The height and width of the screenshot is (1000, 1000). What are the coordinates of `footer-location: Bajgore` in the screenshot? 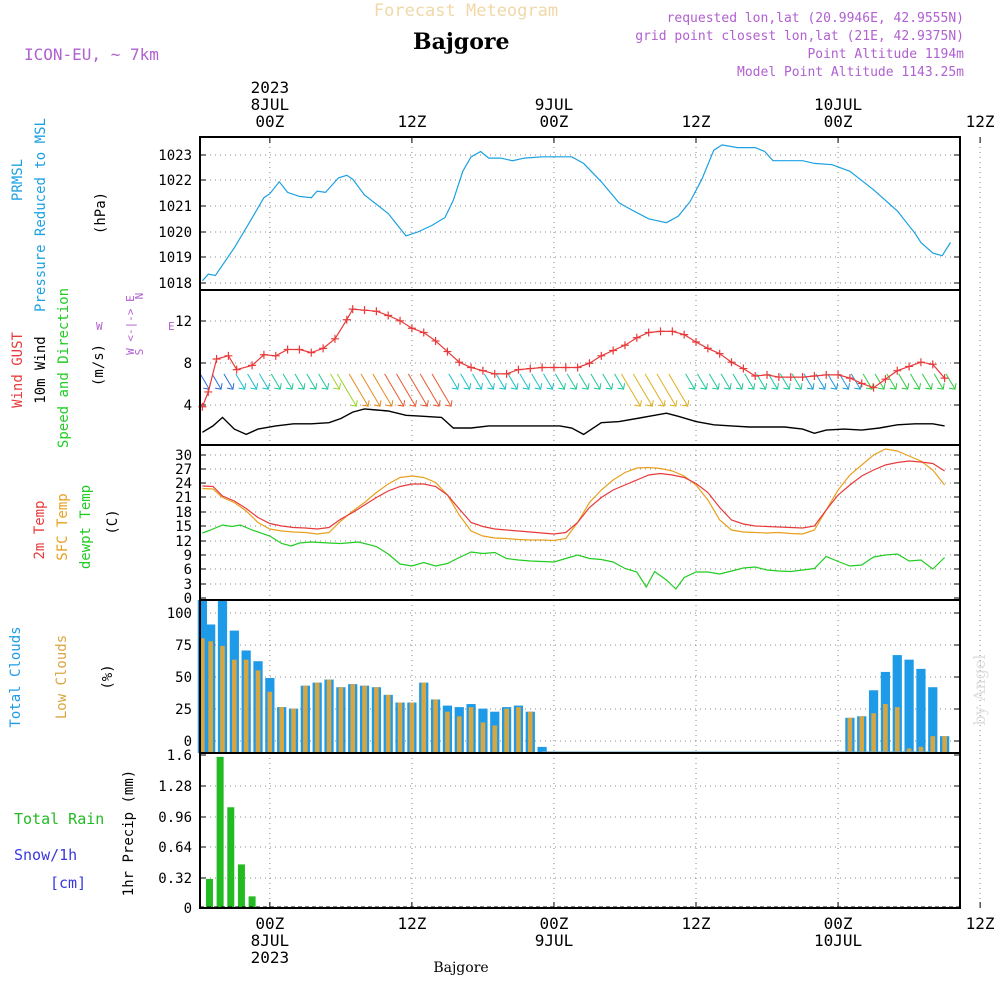 It's located at (460, 968).